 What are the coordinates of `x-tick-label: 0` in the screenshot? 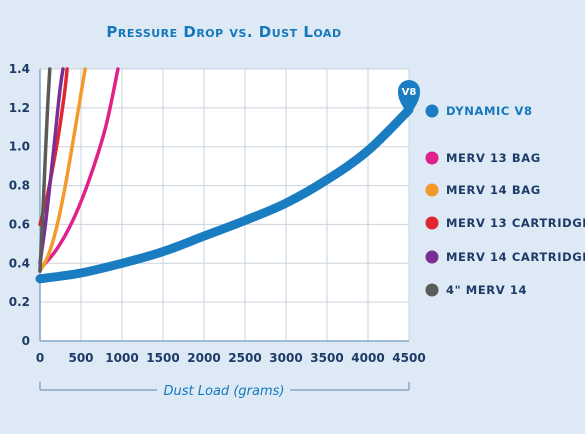 It's located at (40, 358).